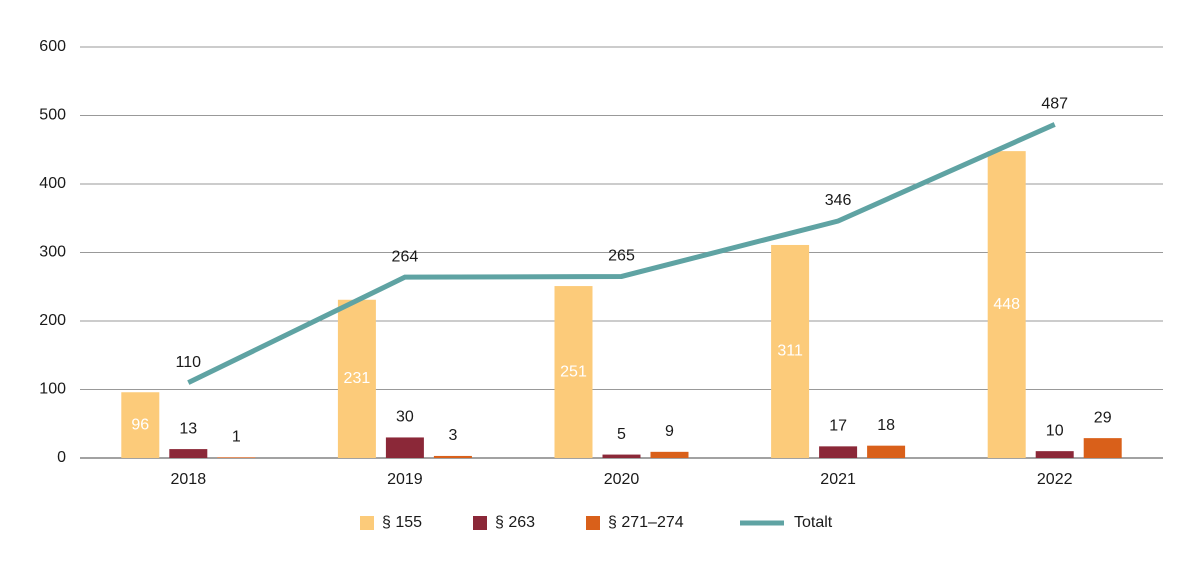 The height and width of the screenshot is (573, 1198). Describe the element at coordinates (515, 522) in the screenshot. I see `legend-label: § 263` at that location.